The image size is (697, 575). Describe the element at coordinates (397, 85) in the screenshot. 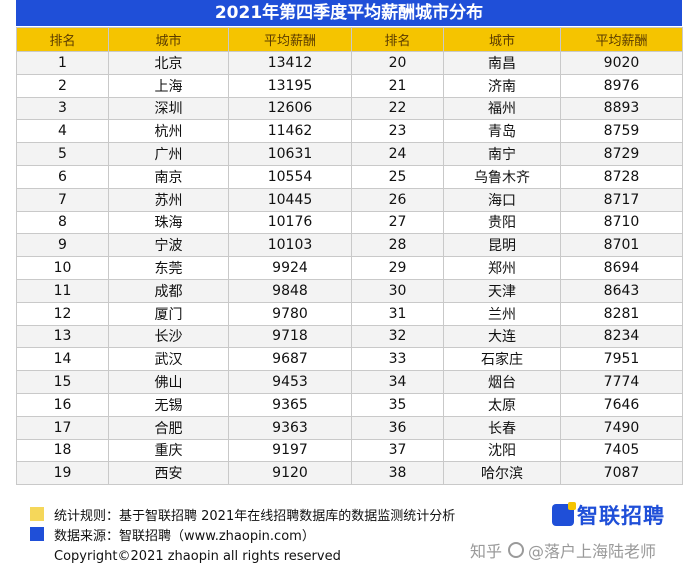

I see `cell-rank-right: 21` at that location.